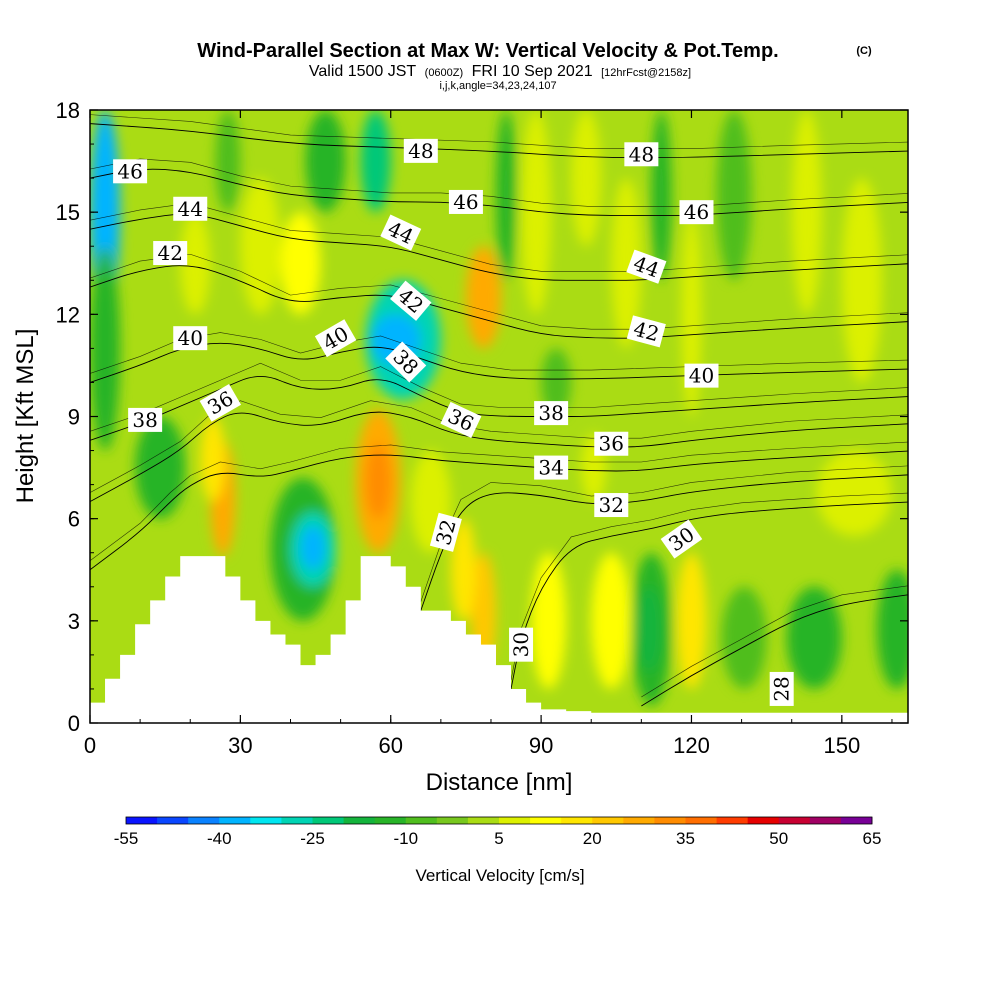 This screenshot has width=1000, height=1000. Describe the element at coordinates (778, 838) in the screenshot. I see `colorbar-tick-label: 50` at that location.